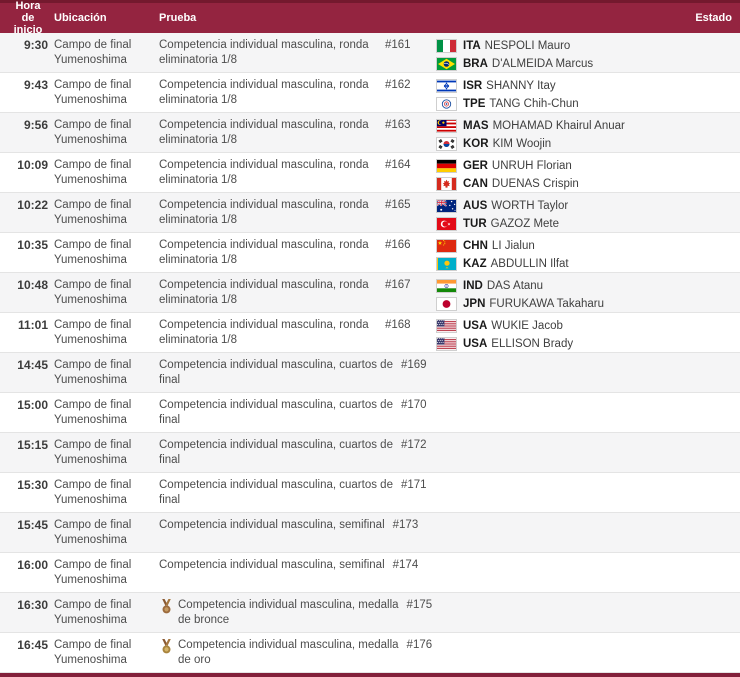  What do you see at coordinates (419, 605) in the screenshot?
I see `match-number: #175` at bounding box center [419, 605].